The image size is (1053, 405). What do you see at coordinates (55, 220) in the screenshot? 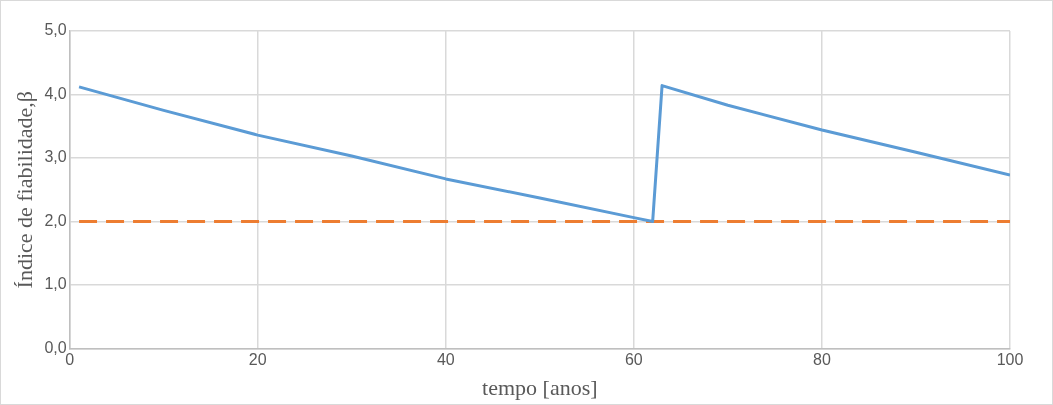
I see `y-tick-label: 2,0` at bounding box center [55, 220].